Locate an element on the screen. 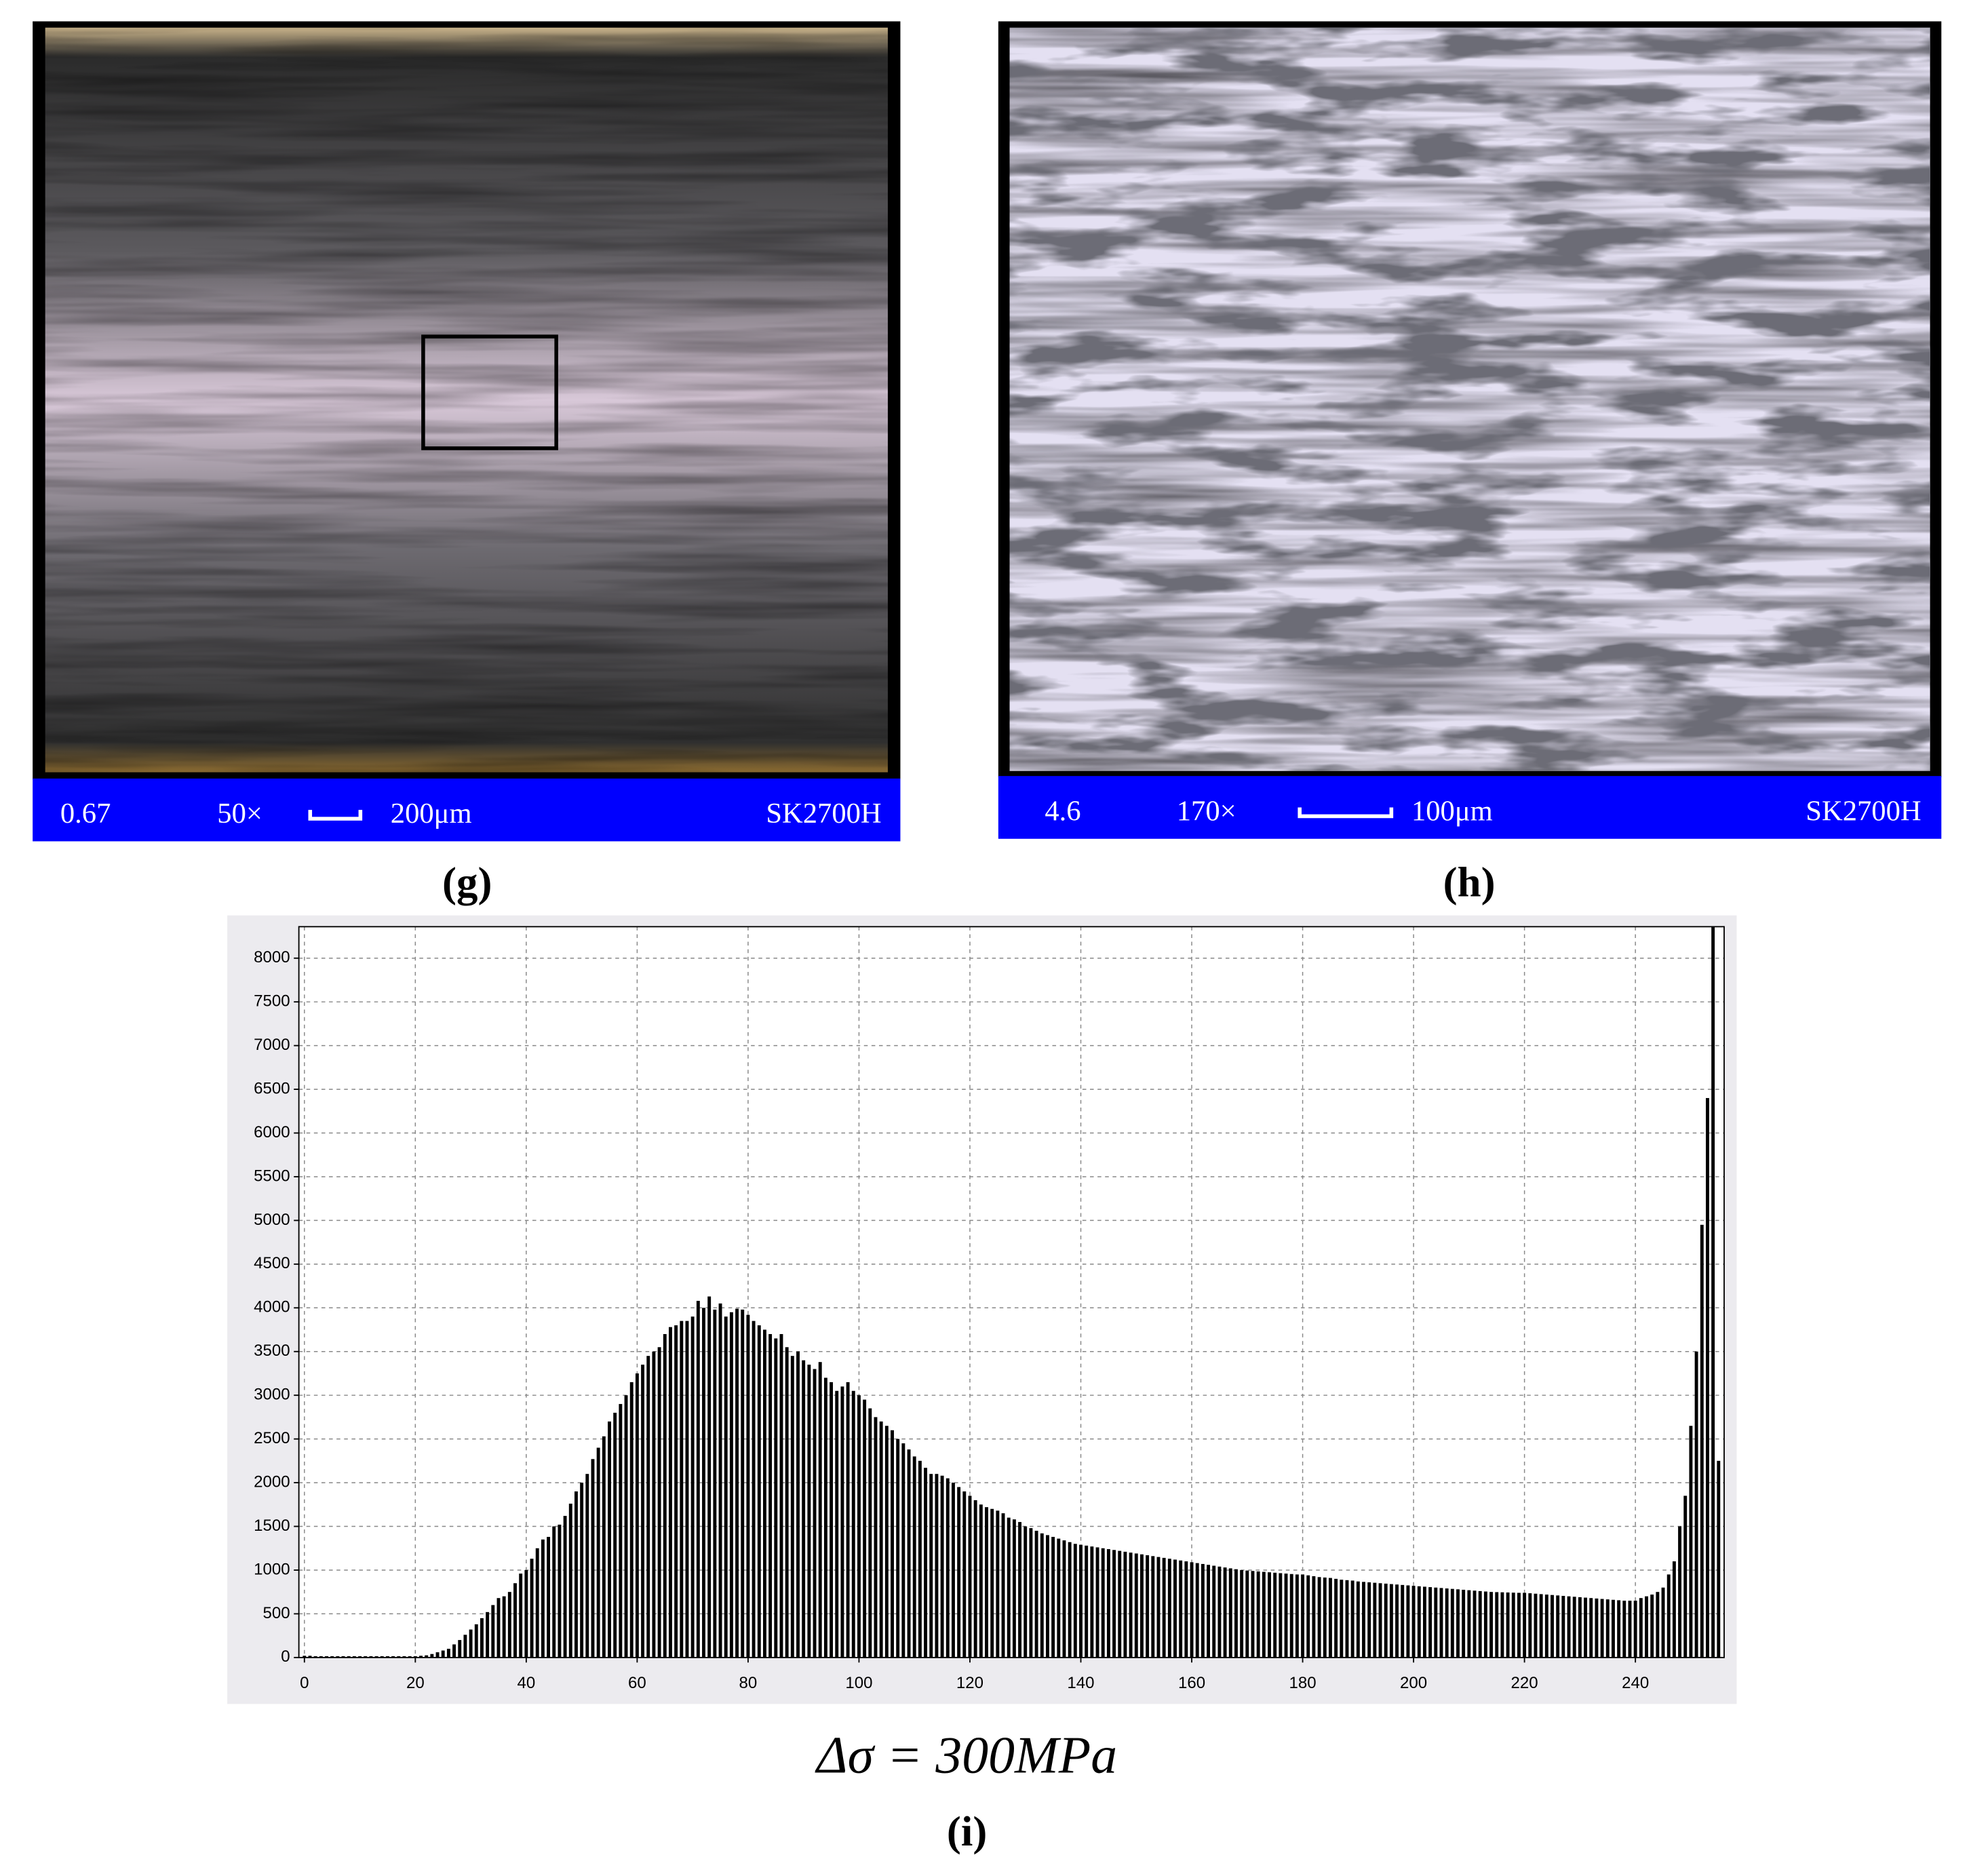  y-tick-label: 500 is located at coordinates (276, 1613).